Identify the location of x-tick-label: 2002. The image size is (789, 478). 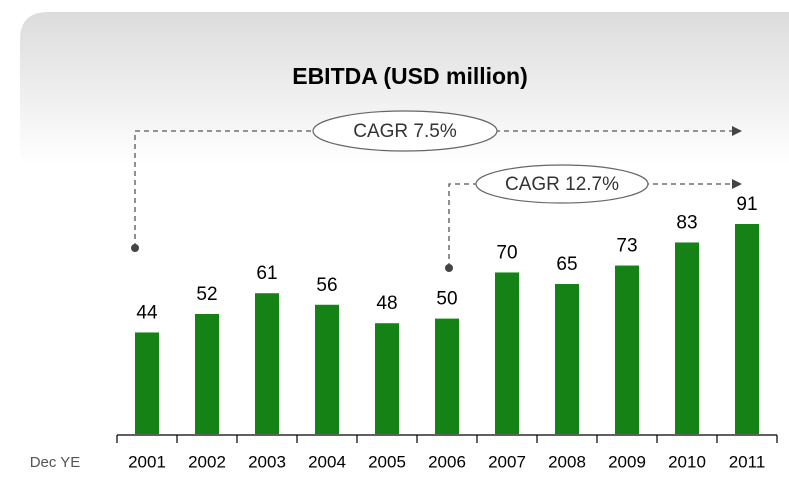
(207, 461).